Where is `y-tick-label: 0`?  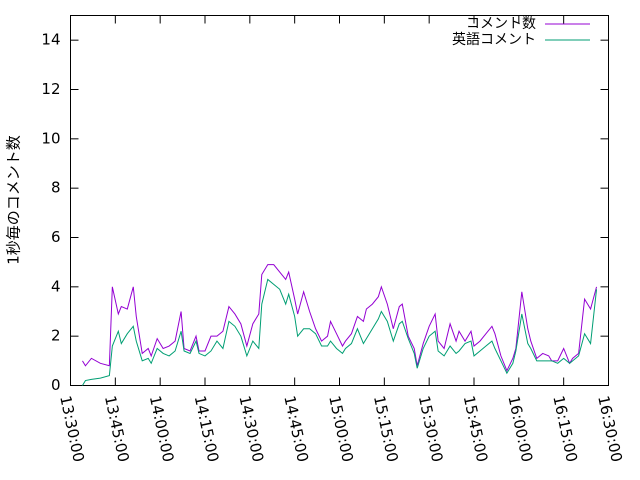 y-tick-label: 0 is located at coordinates (56, 385).